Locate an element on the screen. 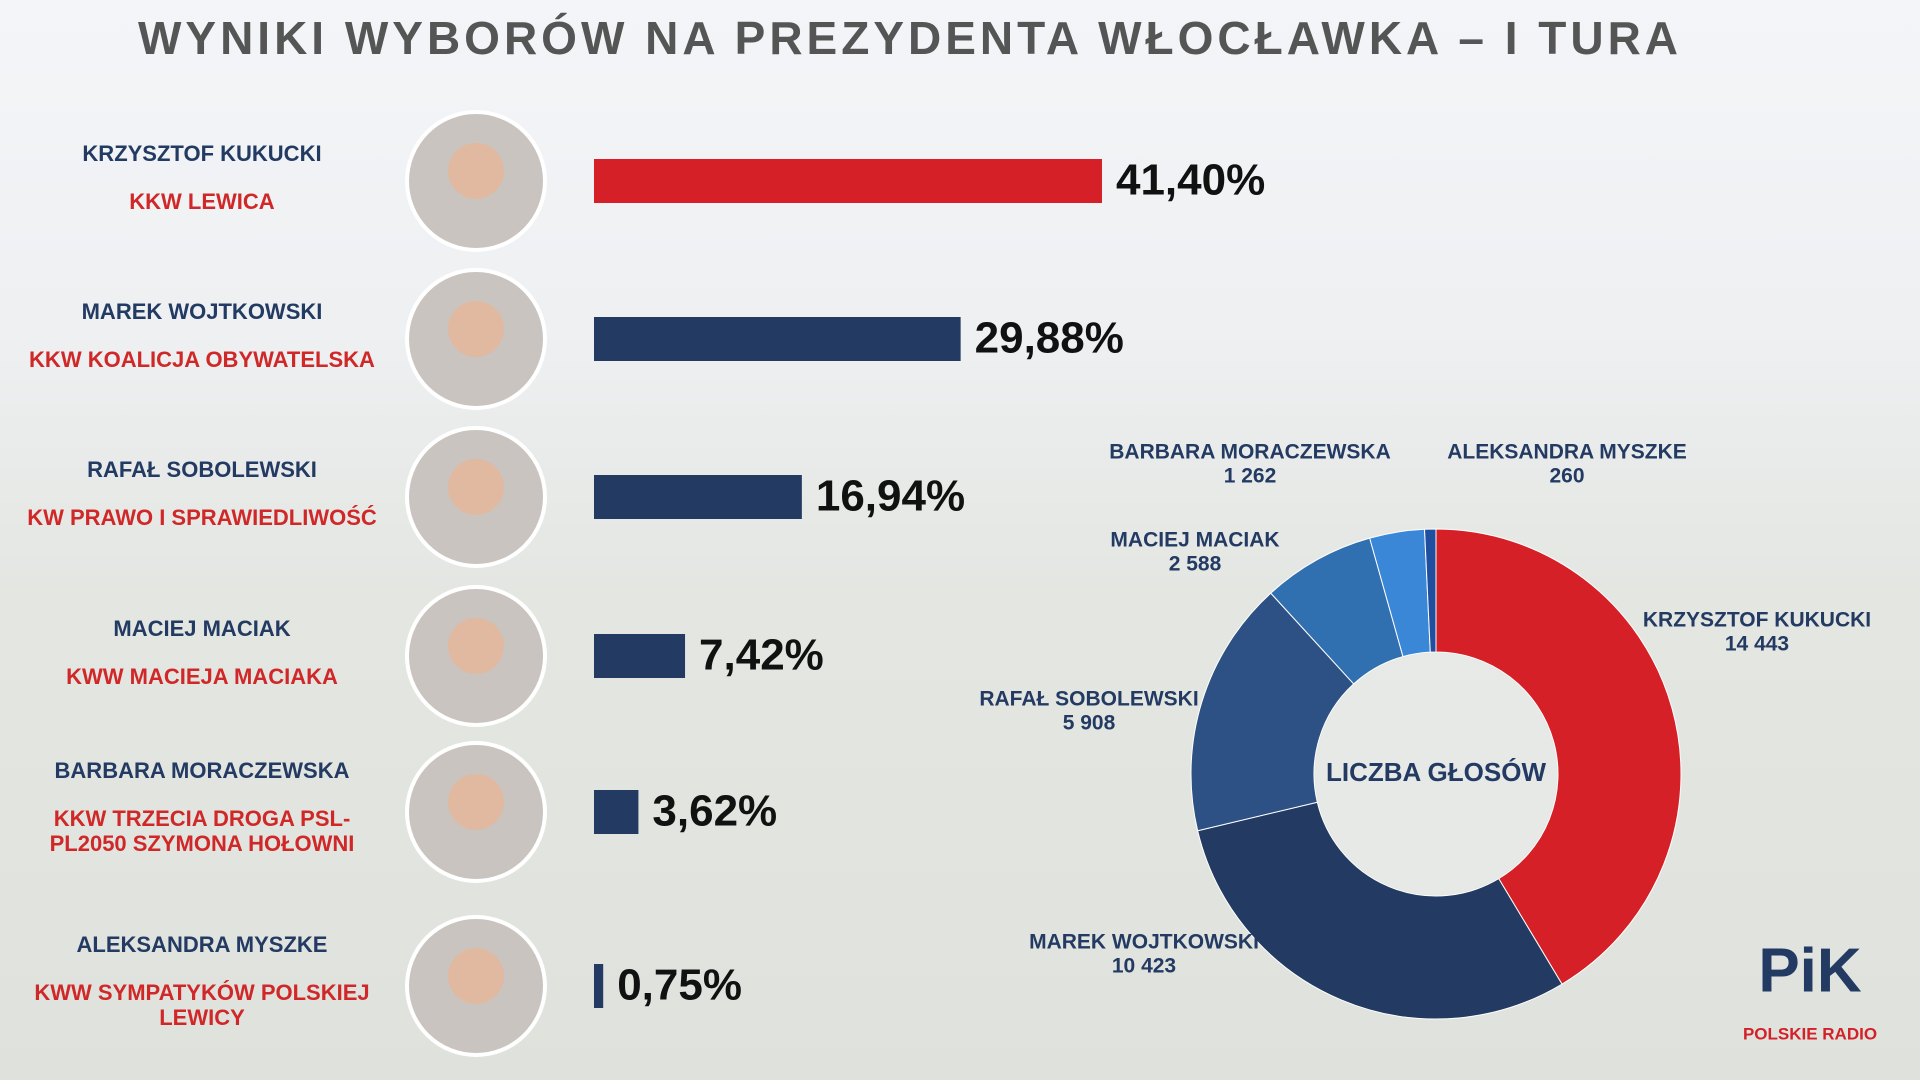 This screenshot has height=1080, width=1920. value-label: 3,62% is located at coordinates (714, 811).